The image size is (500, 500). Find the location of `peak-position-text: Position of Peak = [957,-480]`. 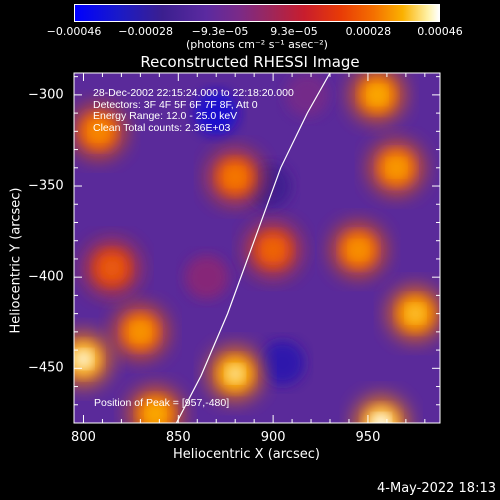

peak-position-text: Position of Peak = [957,-480] is located at coordinates (162, 403).